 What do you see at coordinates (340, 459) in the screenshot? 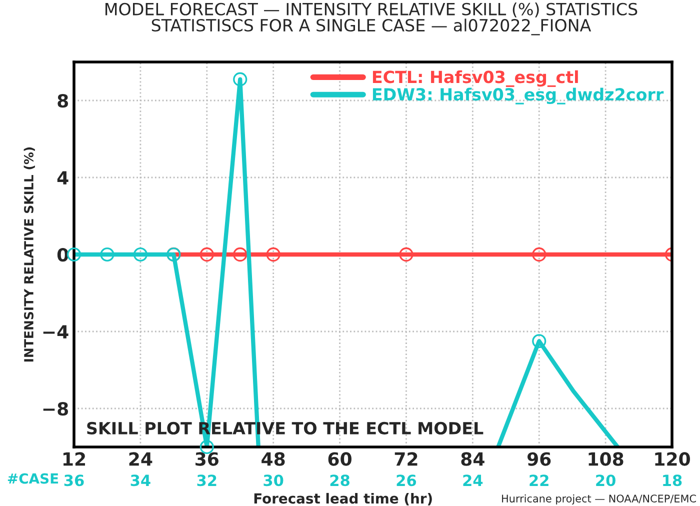
I see `x-tick-label: 60` at bounding box center [340, 459].